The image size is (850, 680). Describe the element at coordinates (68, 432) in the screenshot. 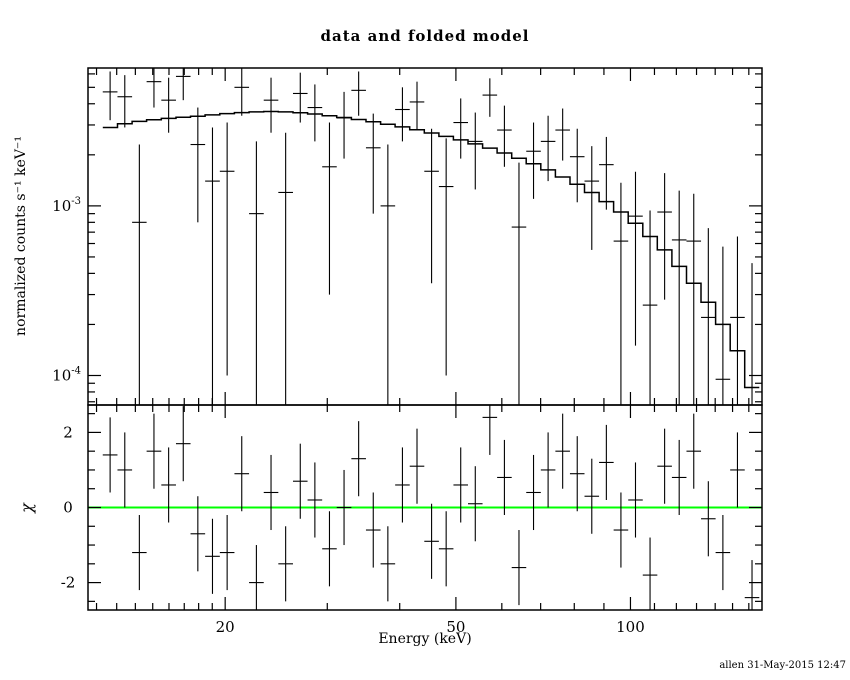

I see `tick-label: 2` at that location.